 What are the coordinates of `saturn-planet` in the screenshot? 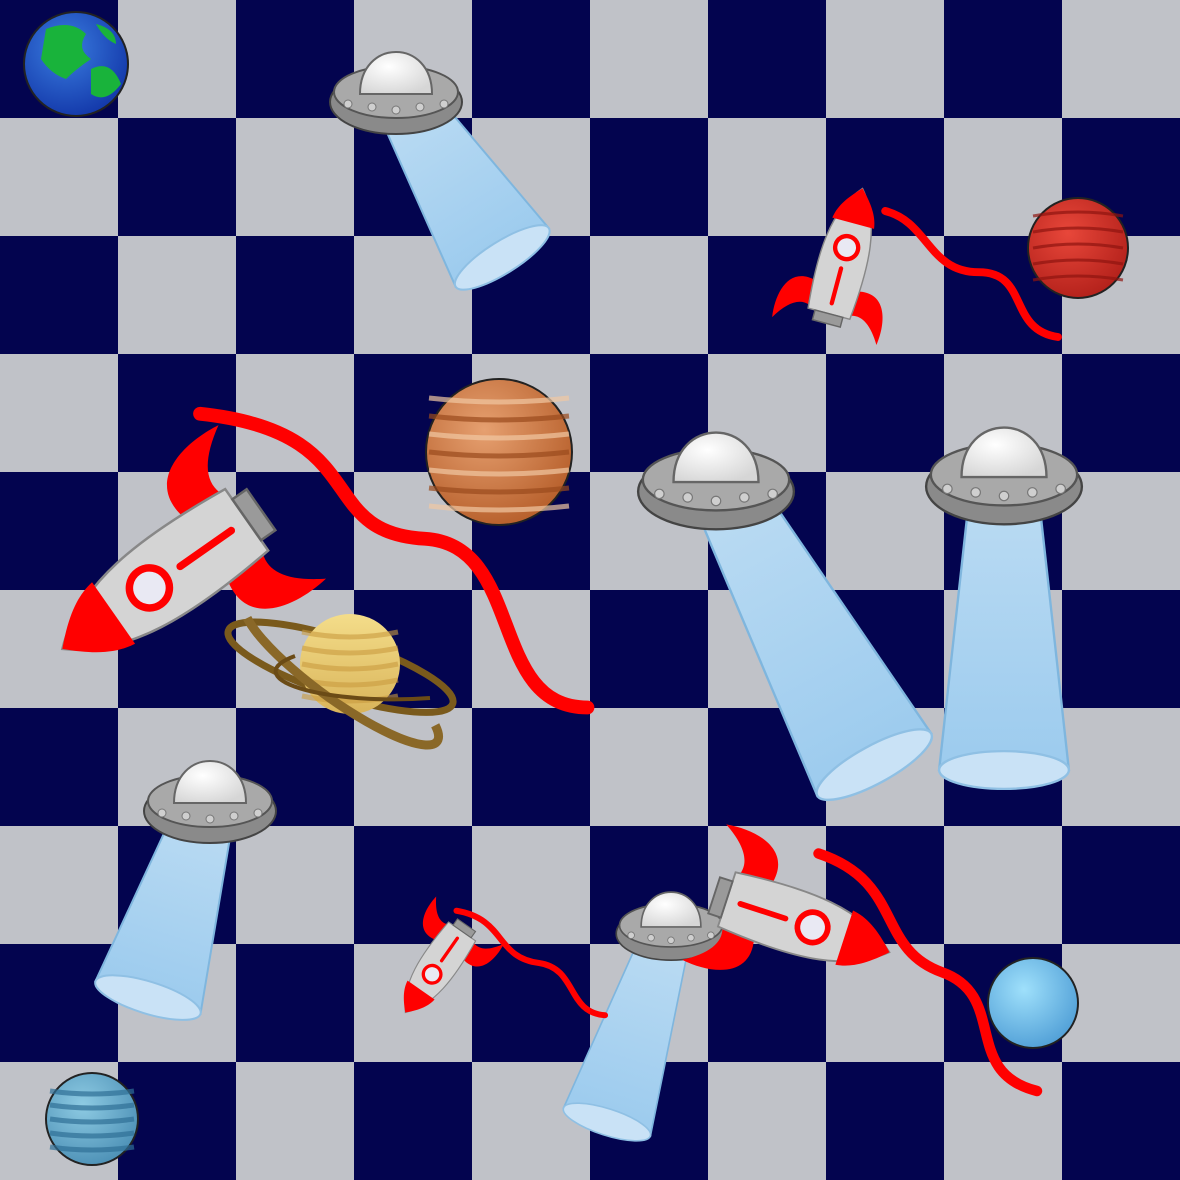 It's located at (341, 677).